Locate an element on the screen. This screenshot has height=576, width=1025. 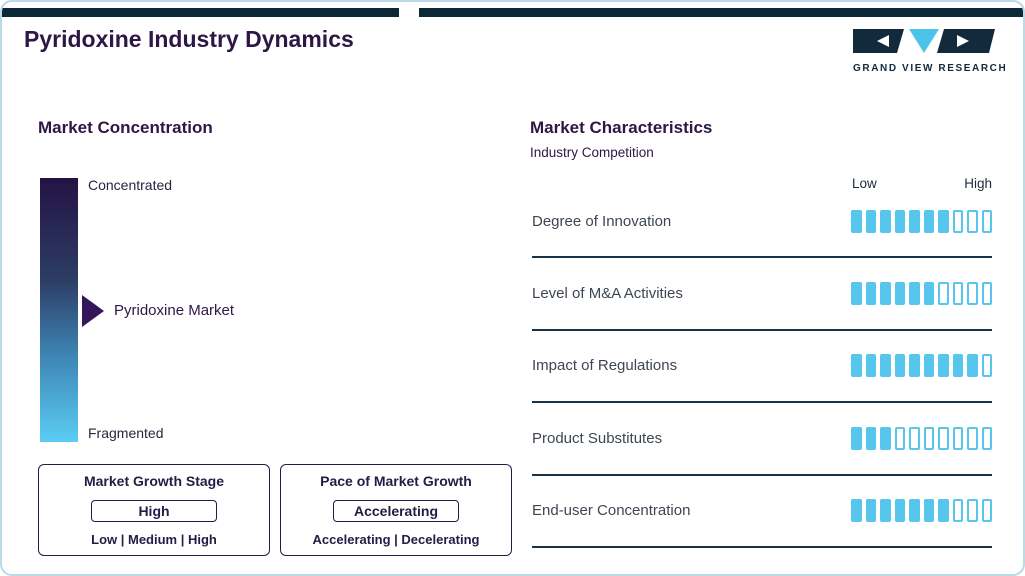
growth-stage-value-badge: High is located at coordinates (154, 510).